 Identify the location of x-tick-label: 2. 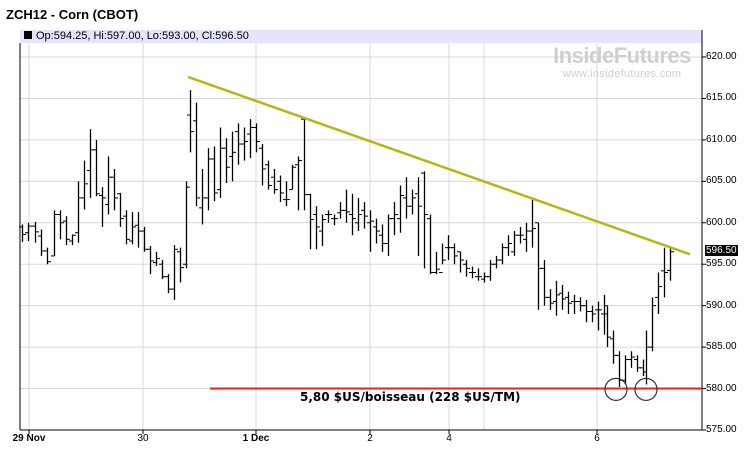
(370, 438).